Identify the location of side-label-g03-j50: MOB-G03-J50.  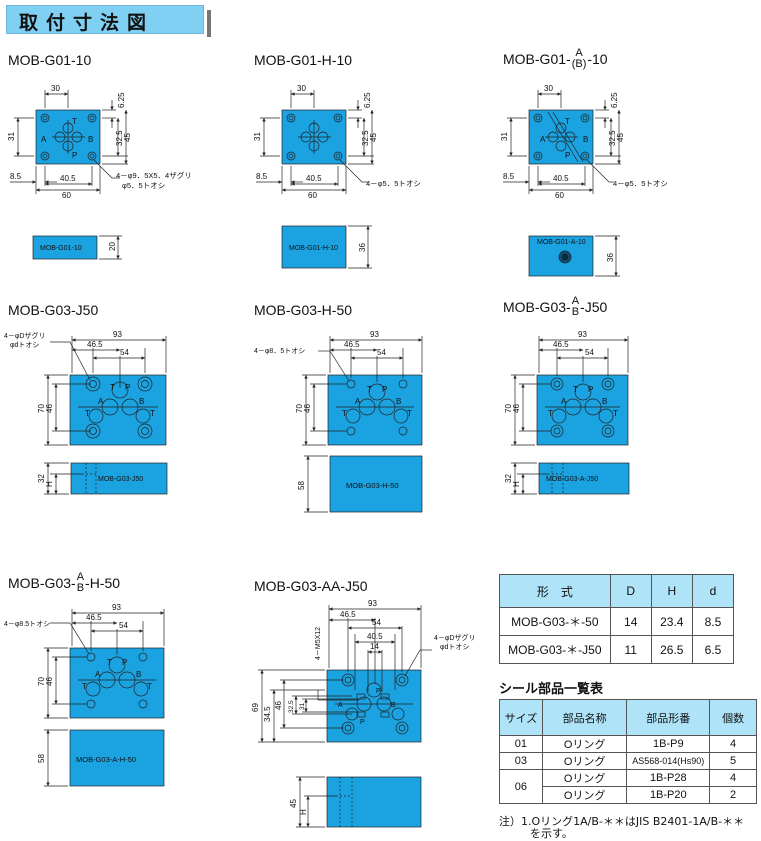
(120, 479).